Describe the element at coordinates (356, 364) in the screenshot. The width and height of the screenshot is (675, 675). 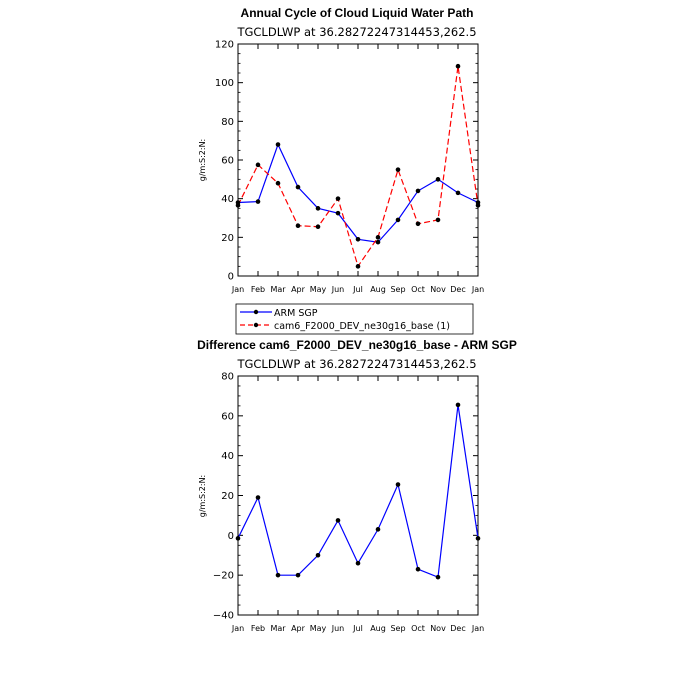
I see `chart2-subtitle: TGCLDLWP at 36.28272247314453,262.5` at that location.